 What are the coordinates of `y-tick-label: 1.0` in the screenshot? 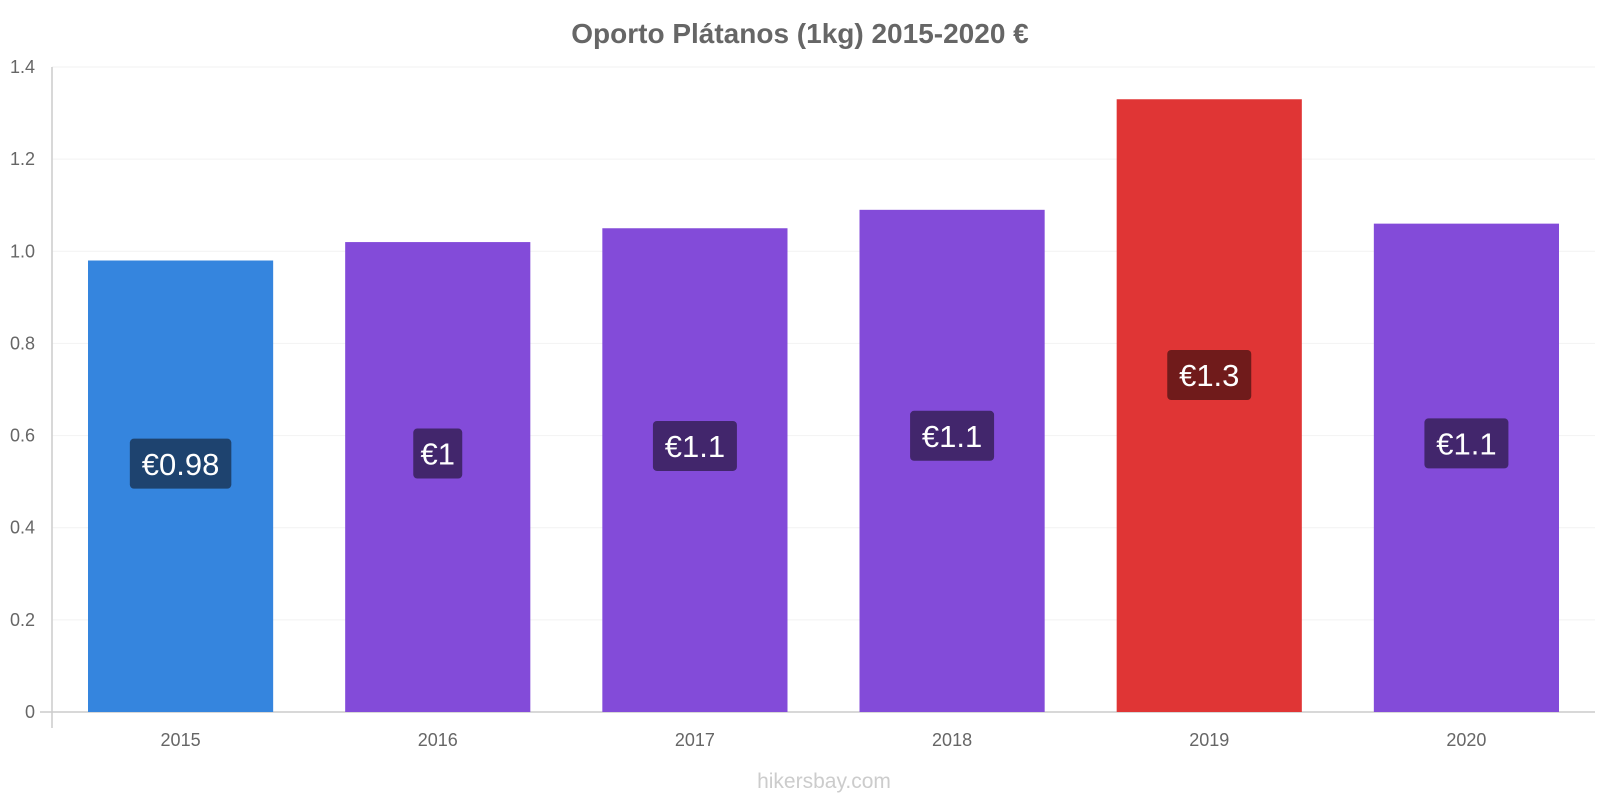 It's located at (22, 251).